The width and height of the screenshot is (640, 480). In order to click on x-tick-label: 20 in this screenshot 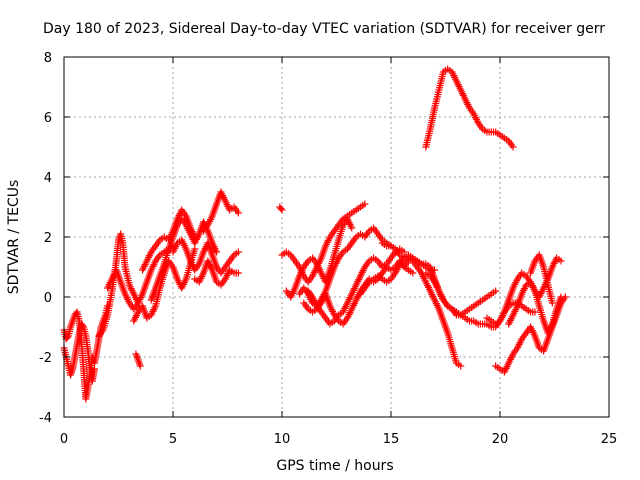, I will do `click(500, 439)`.